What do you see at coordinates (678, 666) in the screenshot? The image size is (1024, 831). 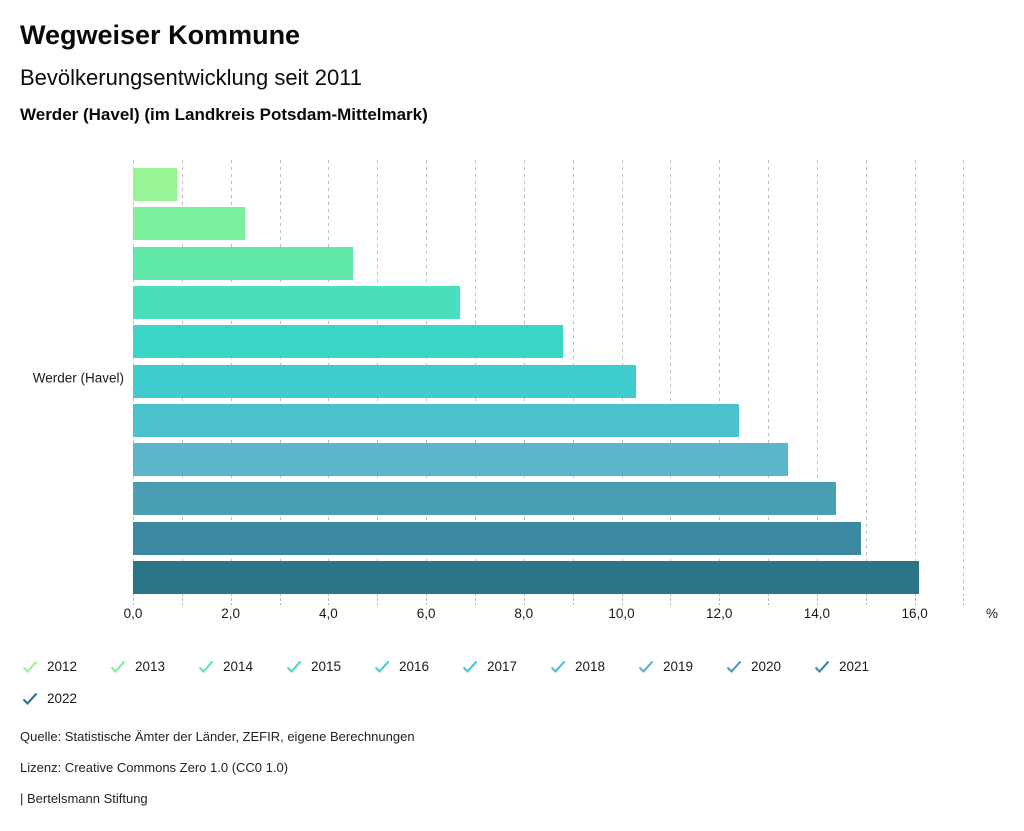 I see `legend-year-label: 2019` at bounding box center [678, 666].